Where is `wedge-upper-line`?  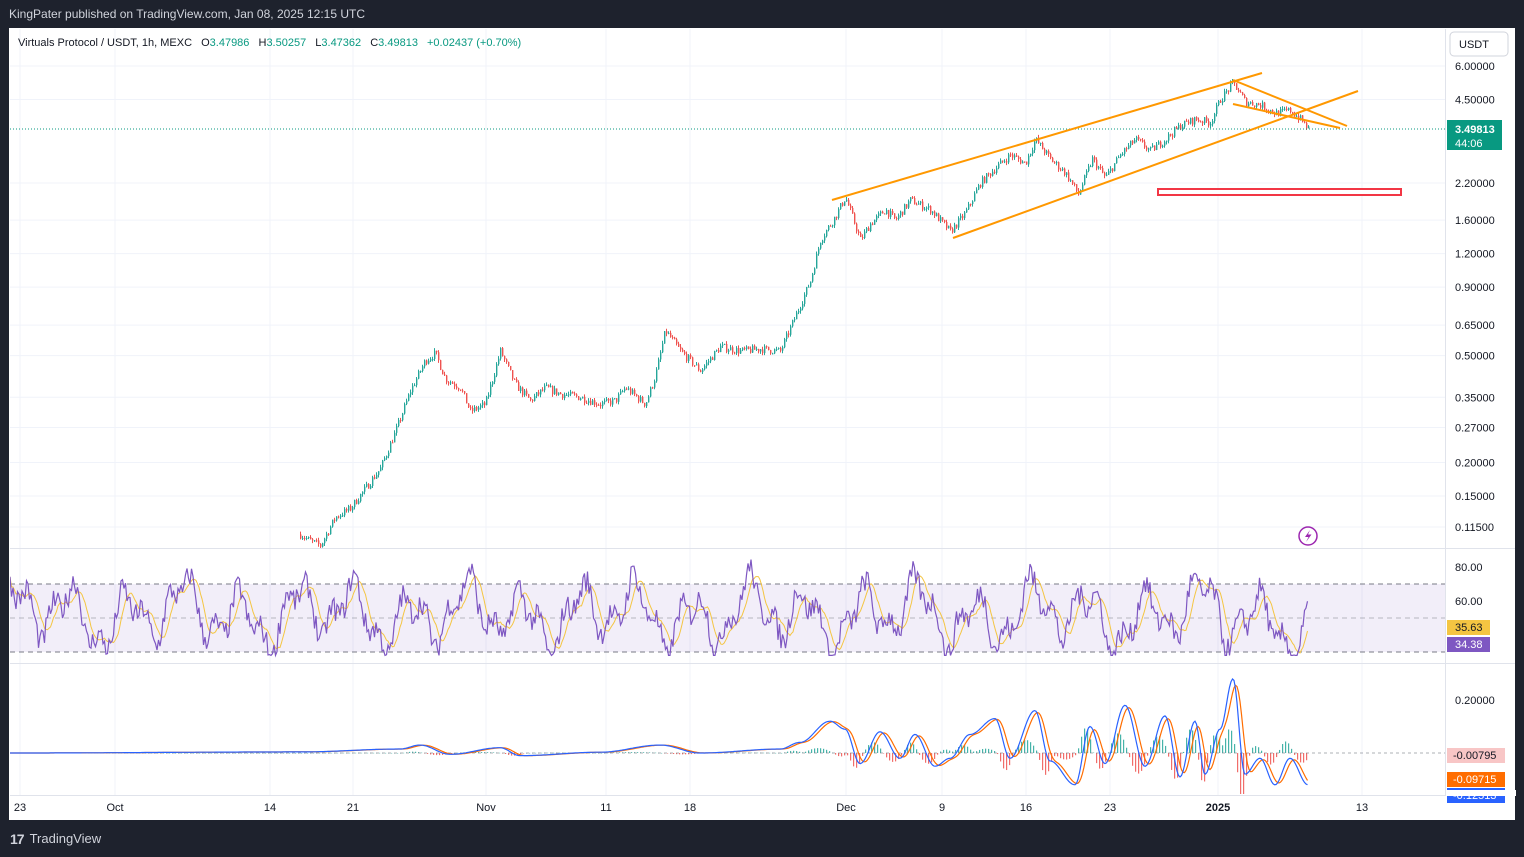
wedge-upper-line is located at coordinates (1290, 103).